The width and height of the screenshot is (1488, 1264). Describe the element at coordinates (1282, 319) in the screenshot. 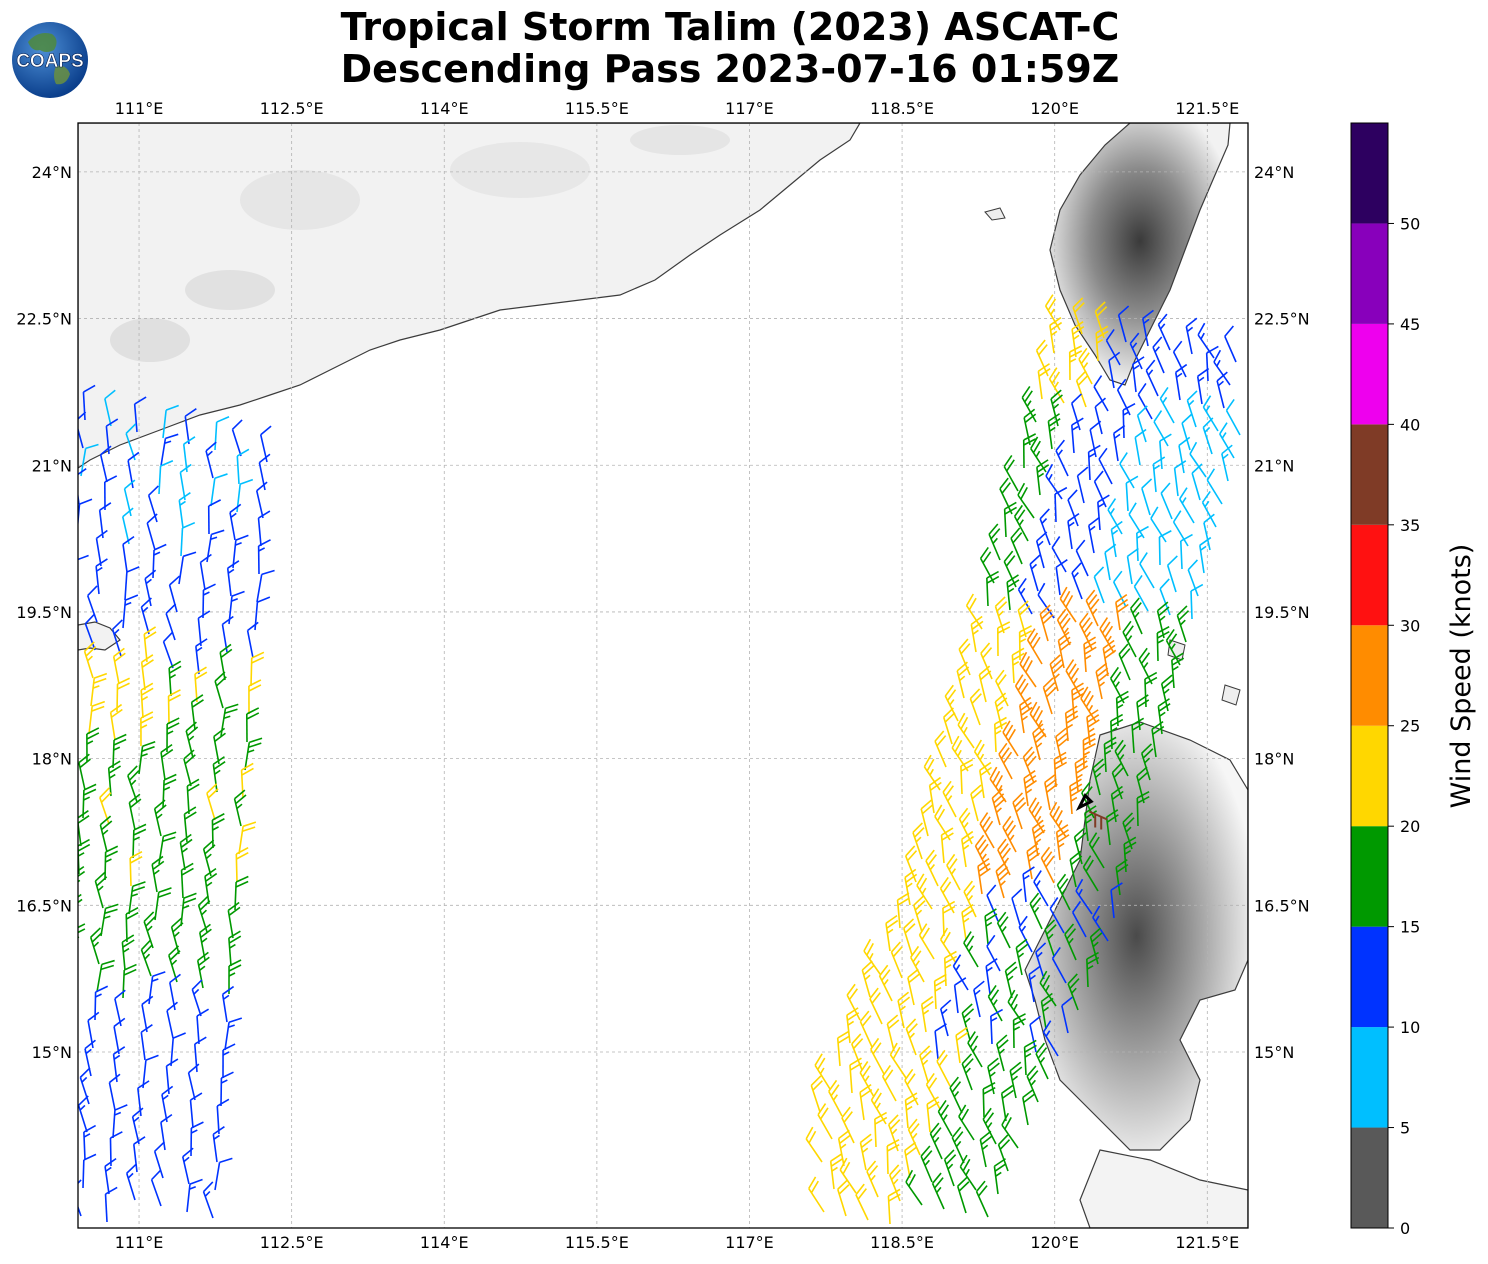

I see `lat-tick-label-right: 22.5°N` at that location.